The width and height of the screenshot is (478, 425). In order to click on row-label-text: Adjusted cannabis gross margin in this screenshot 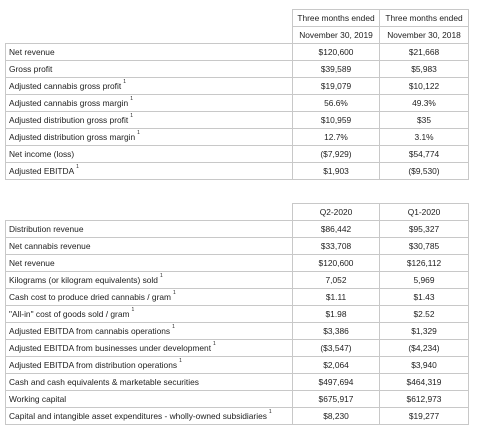, I will do `click(69, 103)`.